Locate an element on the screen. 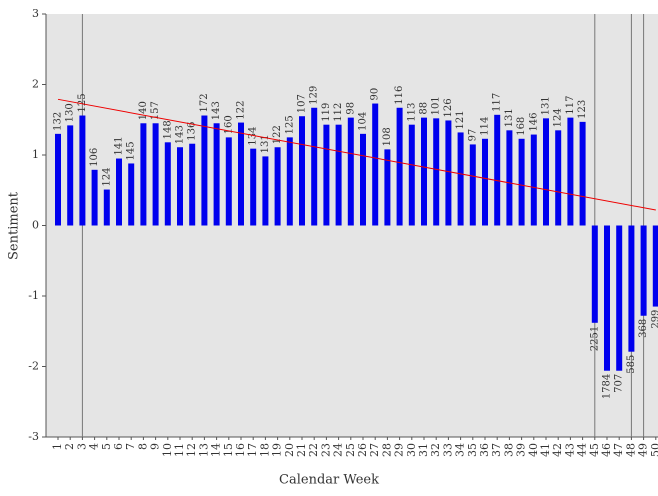  count-label: 113 is located at coordinates (411, 112).